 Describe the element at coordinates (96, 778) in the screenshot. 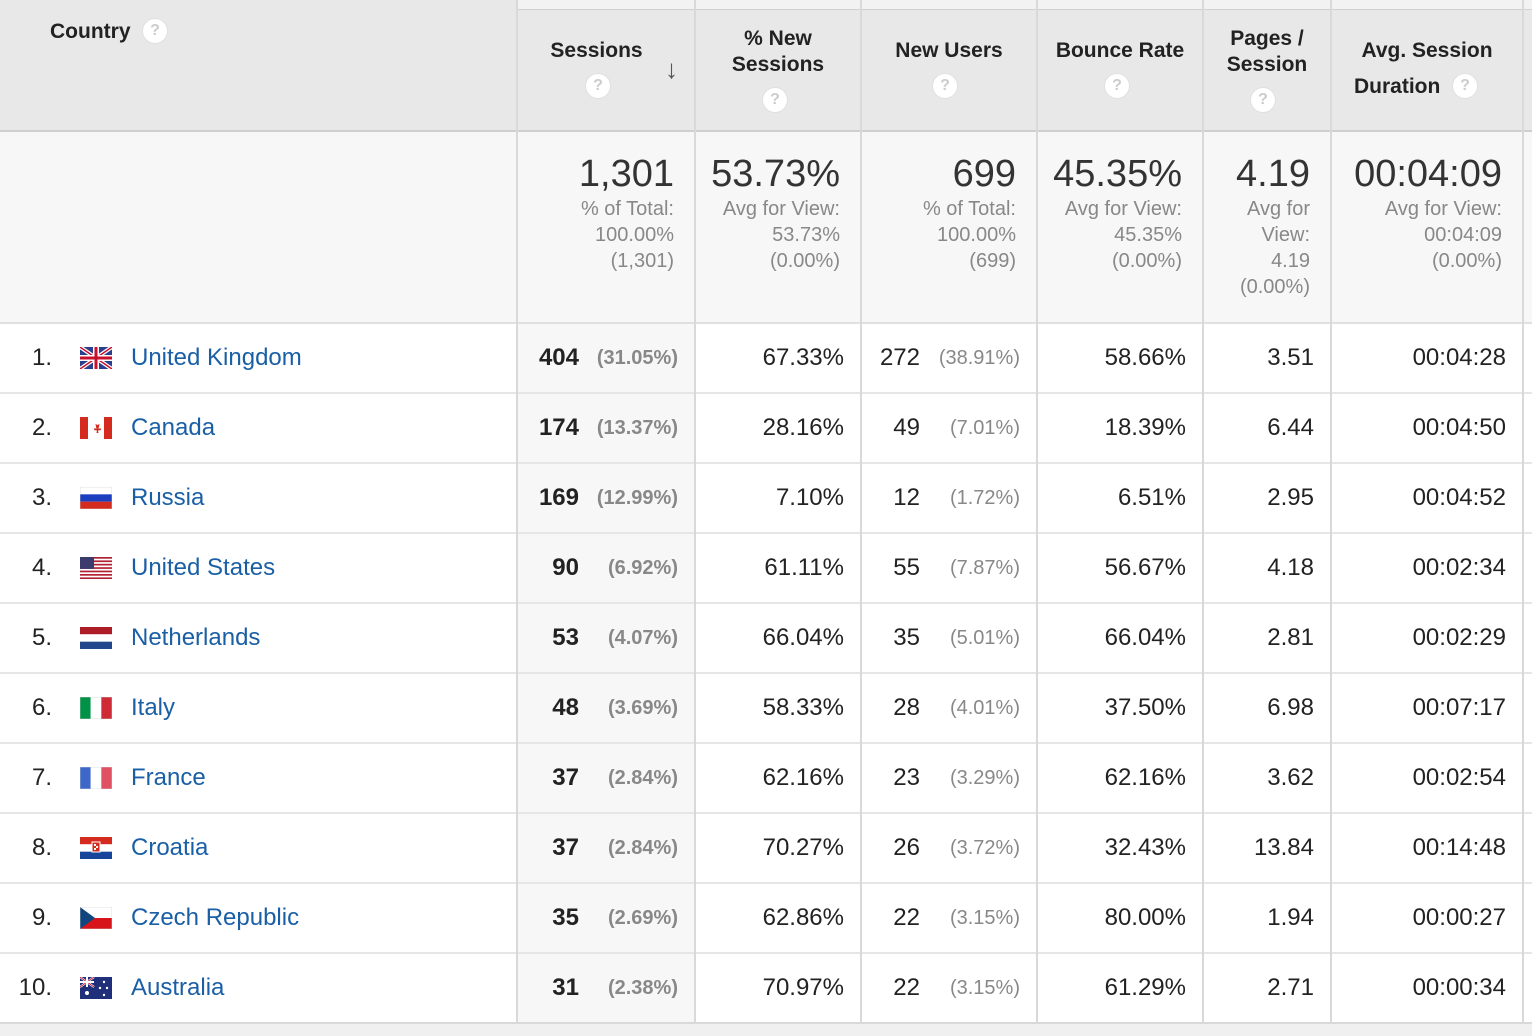

I see `france-flag-icon` at that location.